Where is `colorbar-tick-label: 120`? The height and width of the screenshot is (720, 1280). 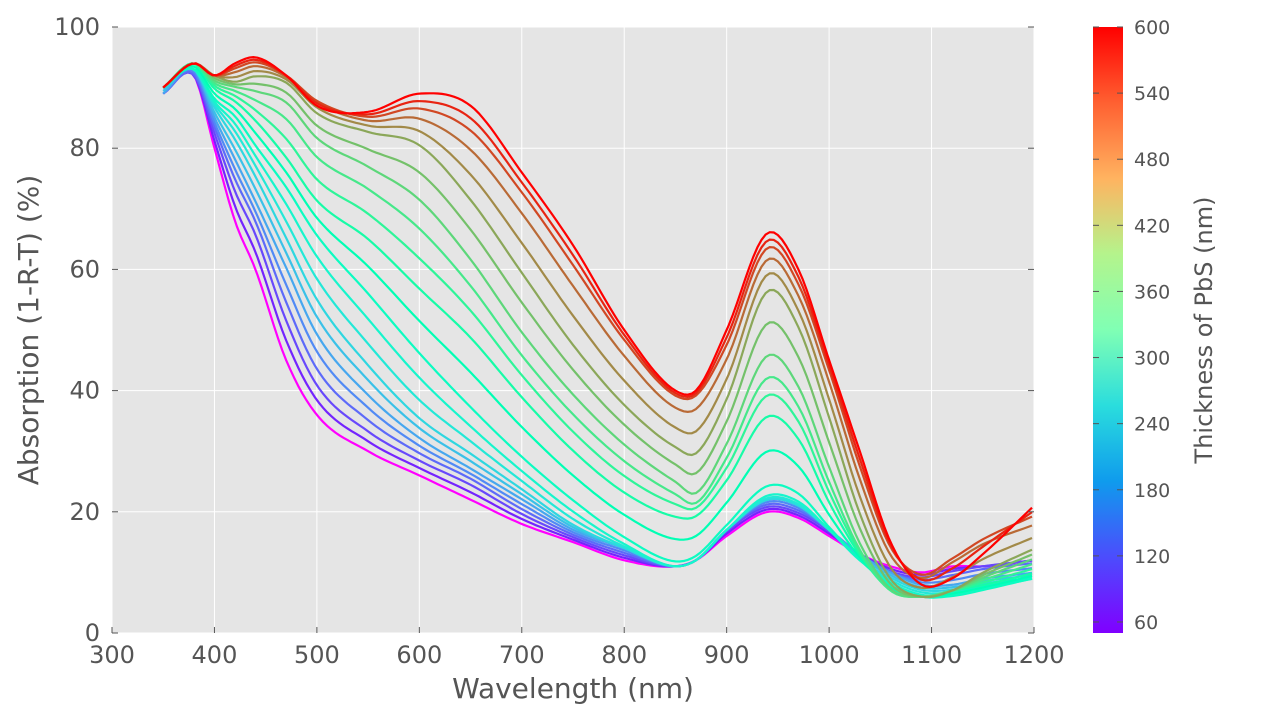 colorbar-tick-label: 120 is located at coordinates (1152, 557).